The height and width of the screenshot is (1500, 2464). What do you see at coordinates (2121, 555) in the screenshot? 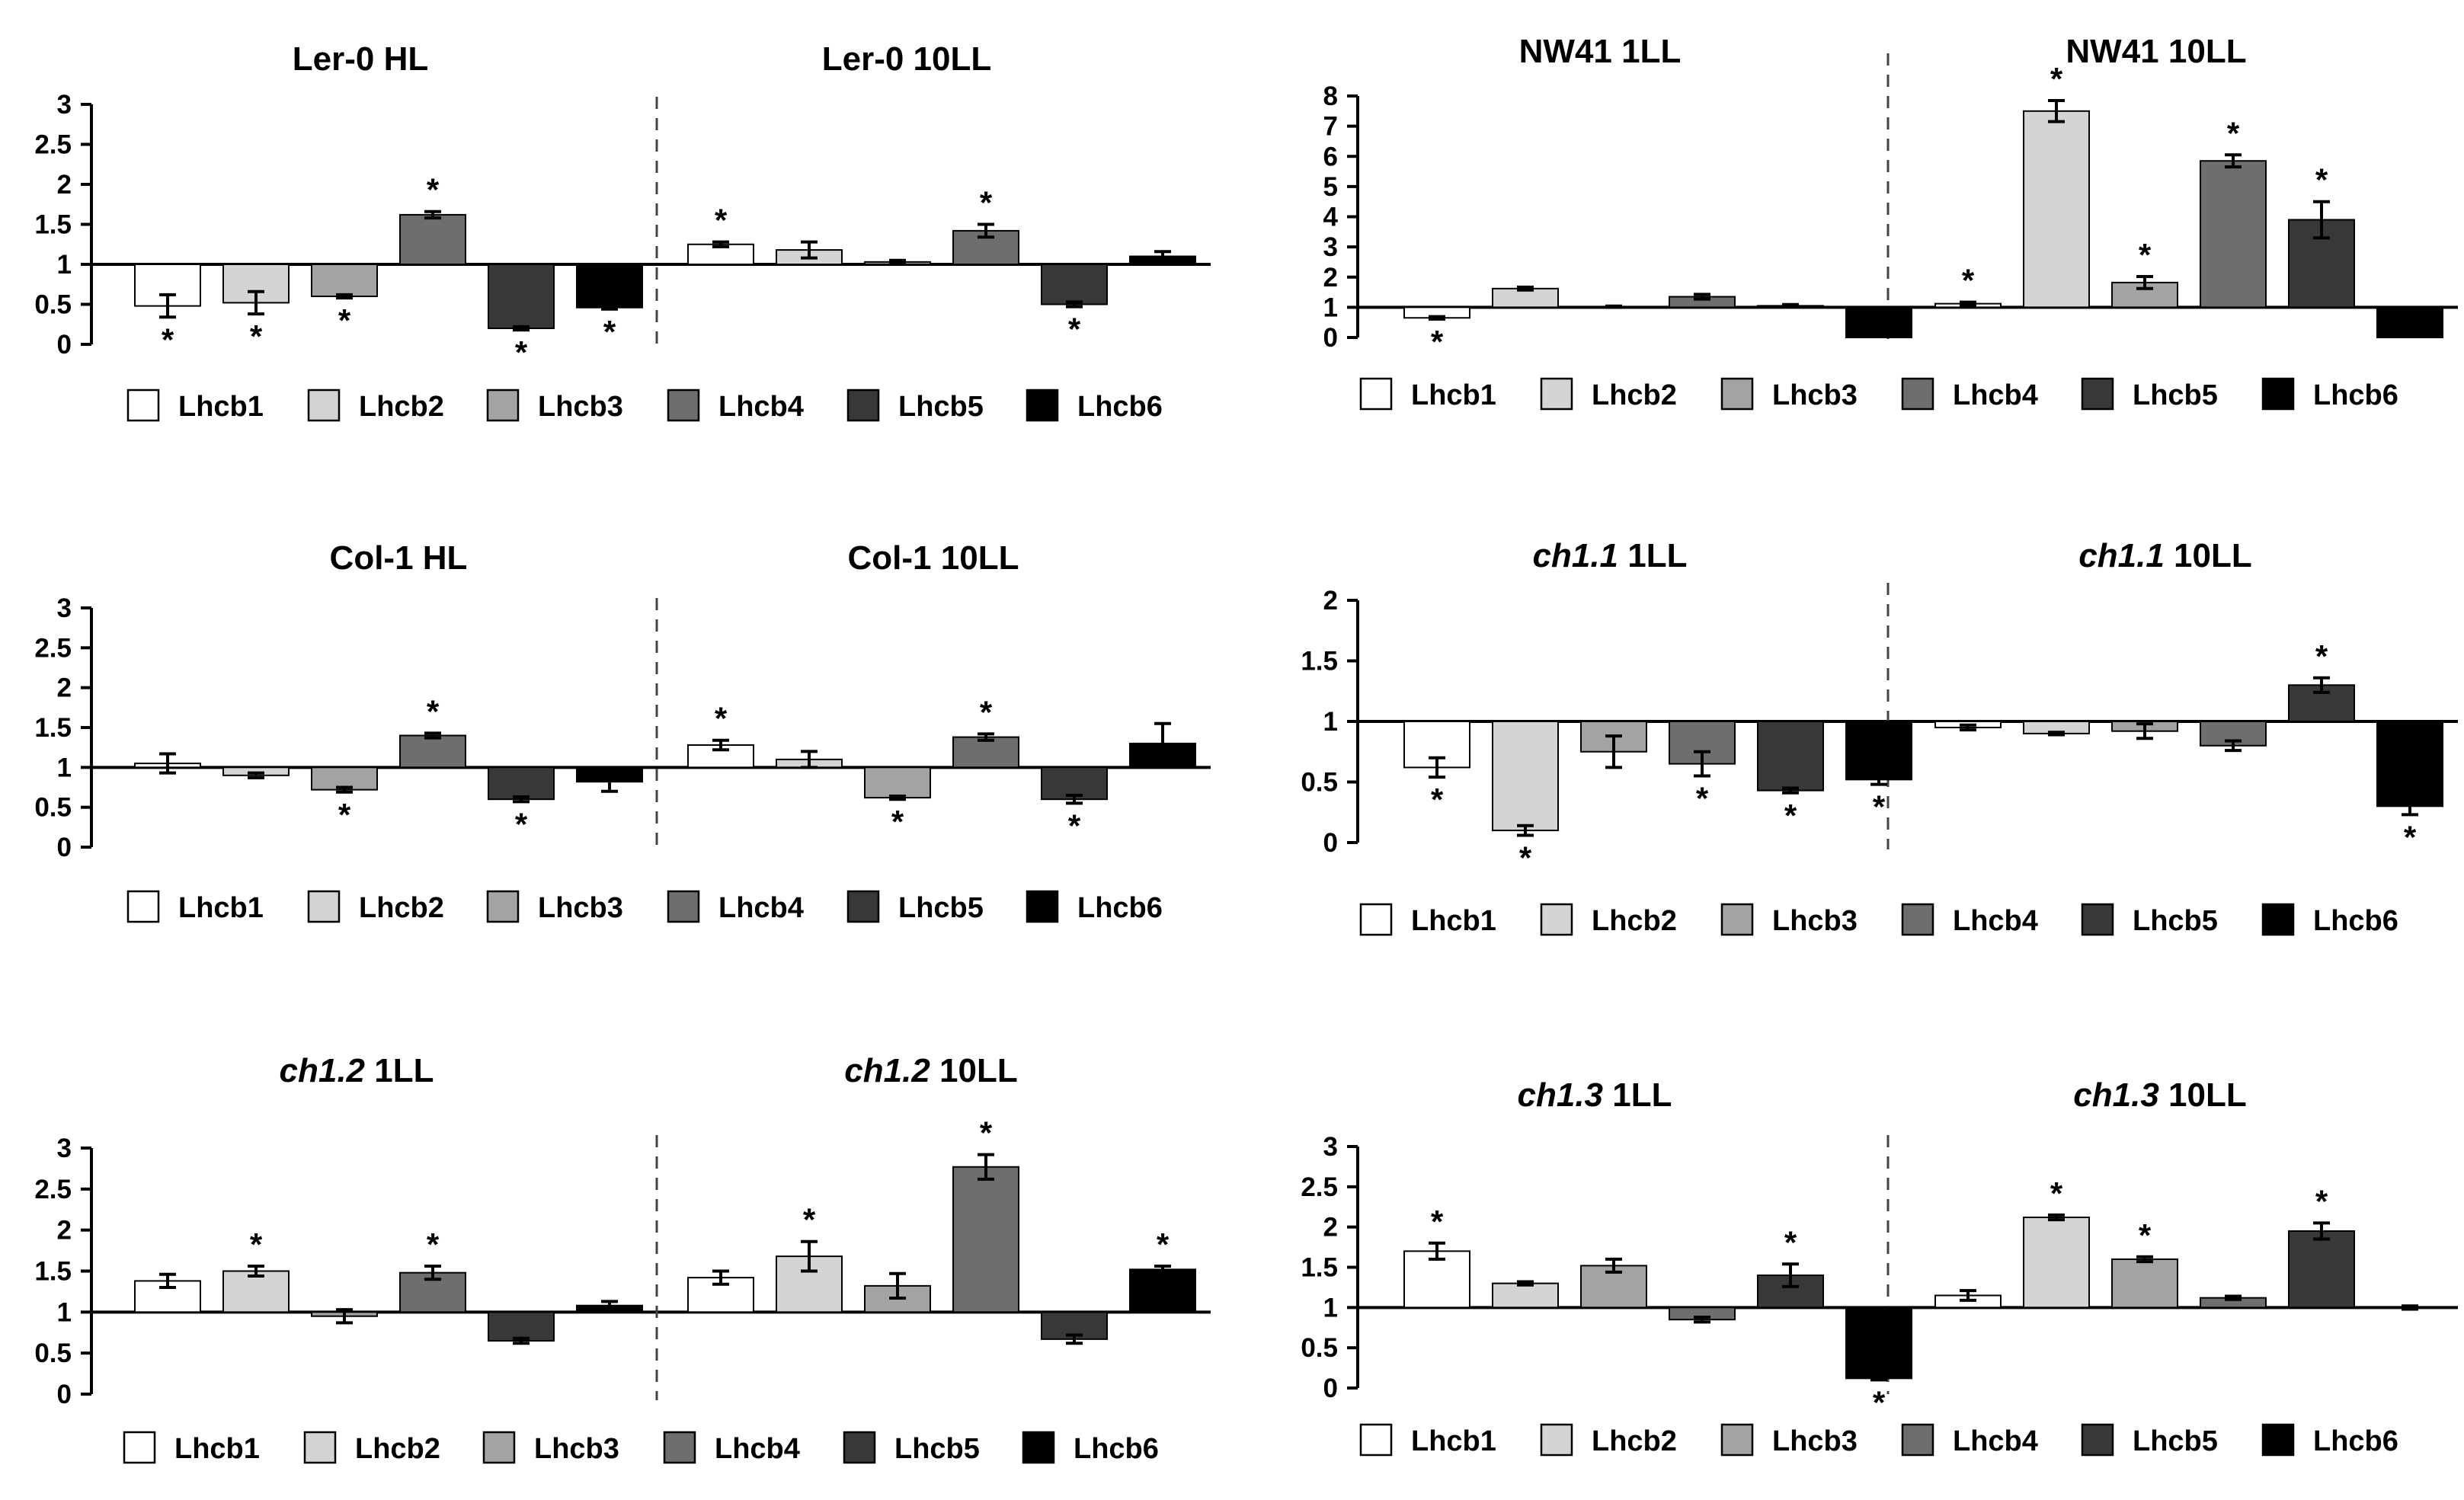
I see `chart-title-italic: ch1.1` at bounding box center [2121, 555].